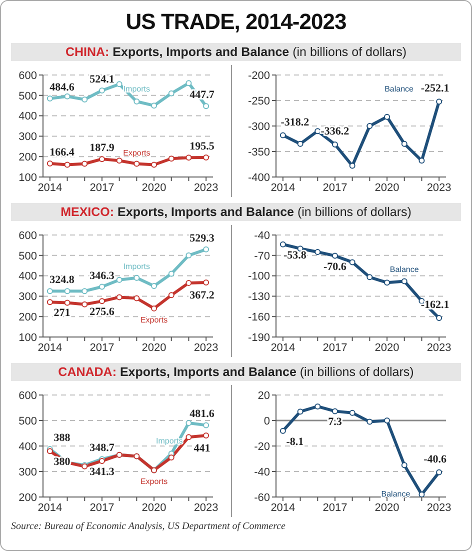 The height and width of the screenshot is (551, 472). I want to click on y-tick-label: -100, so click(259, 276).